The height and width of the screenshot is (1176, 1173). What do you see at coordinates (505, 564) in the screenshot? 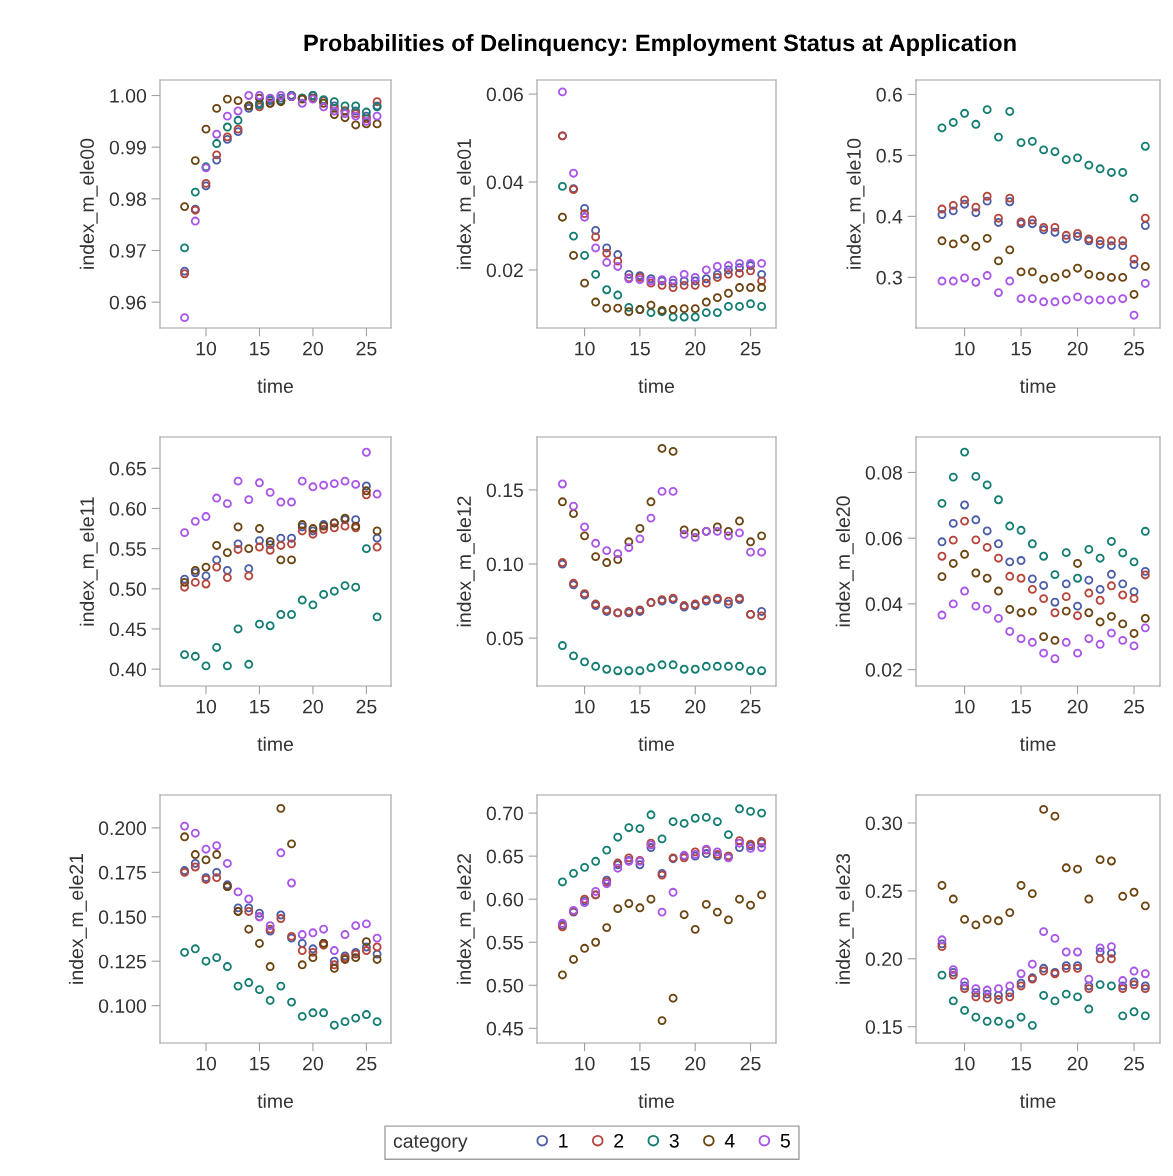
I see `y-tick-label: 0.10` at bounding box center [505, 564].